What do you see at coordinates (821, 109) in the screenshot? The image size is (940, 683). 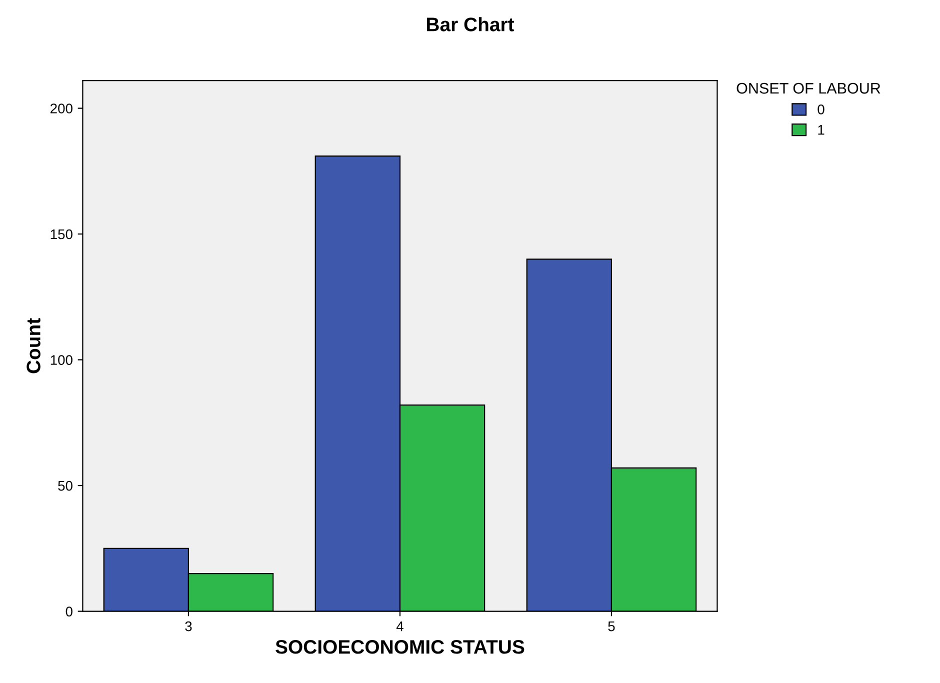 I see `legend-label: 0` at bounding box center [821, 109].